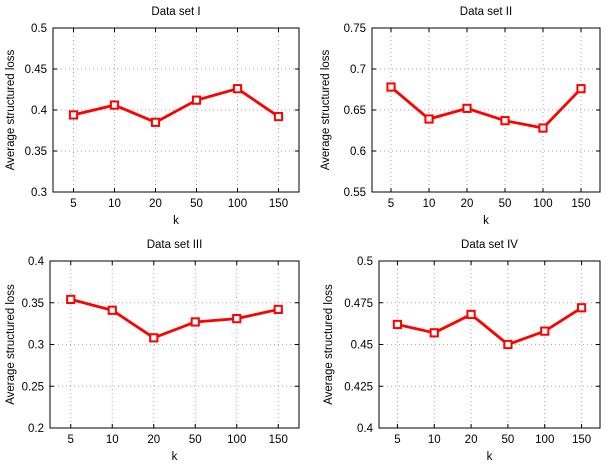 Image resolution: width=606 pixels, height=467 pixels. Describe the element at coordinates (36, 429) in the screenshot. I see `y-tick-label: 0.2` at that location.